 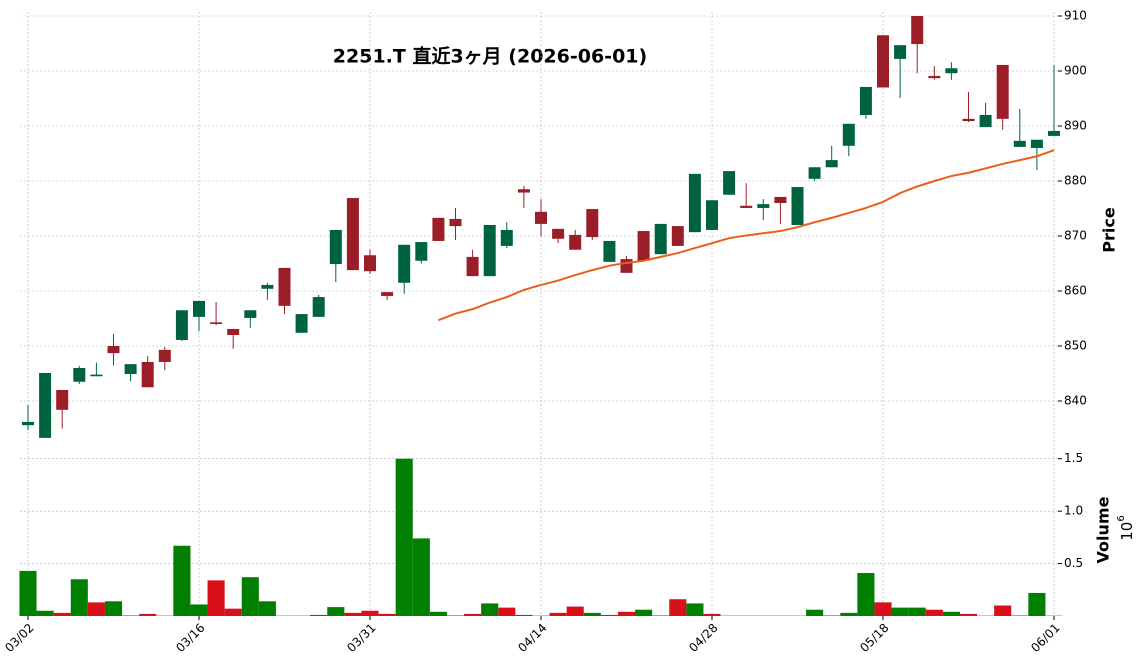 What do you see at coordinates (1075, 291) in the screenshot?
I see `y-tick-label: 860` at bounding box center [1075, 291].